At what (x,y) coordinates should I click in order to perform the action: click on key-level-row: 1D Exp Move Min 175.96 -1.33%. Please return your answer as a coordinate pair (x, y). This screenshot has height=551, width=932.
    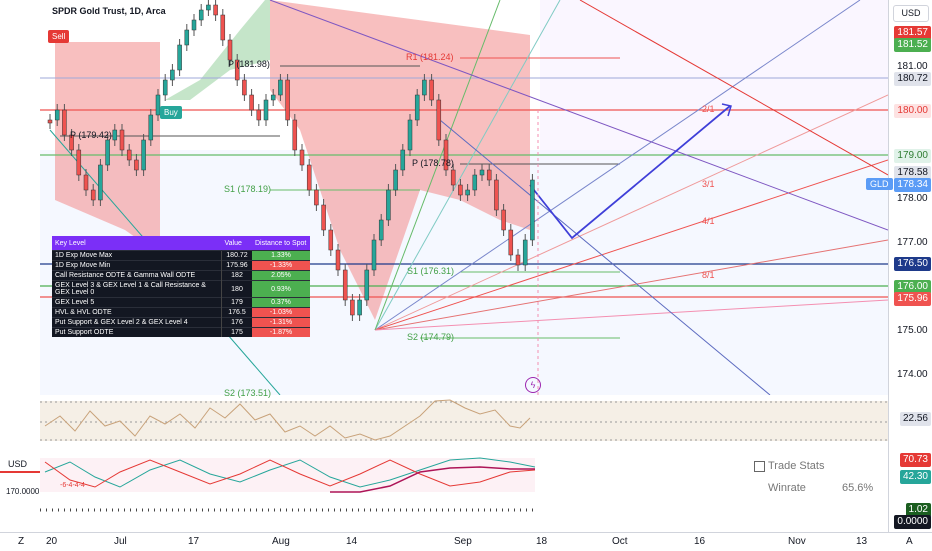
    Looking at the image, I should click on (181, 265).